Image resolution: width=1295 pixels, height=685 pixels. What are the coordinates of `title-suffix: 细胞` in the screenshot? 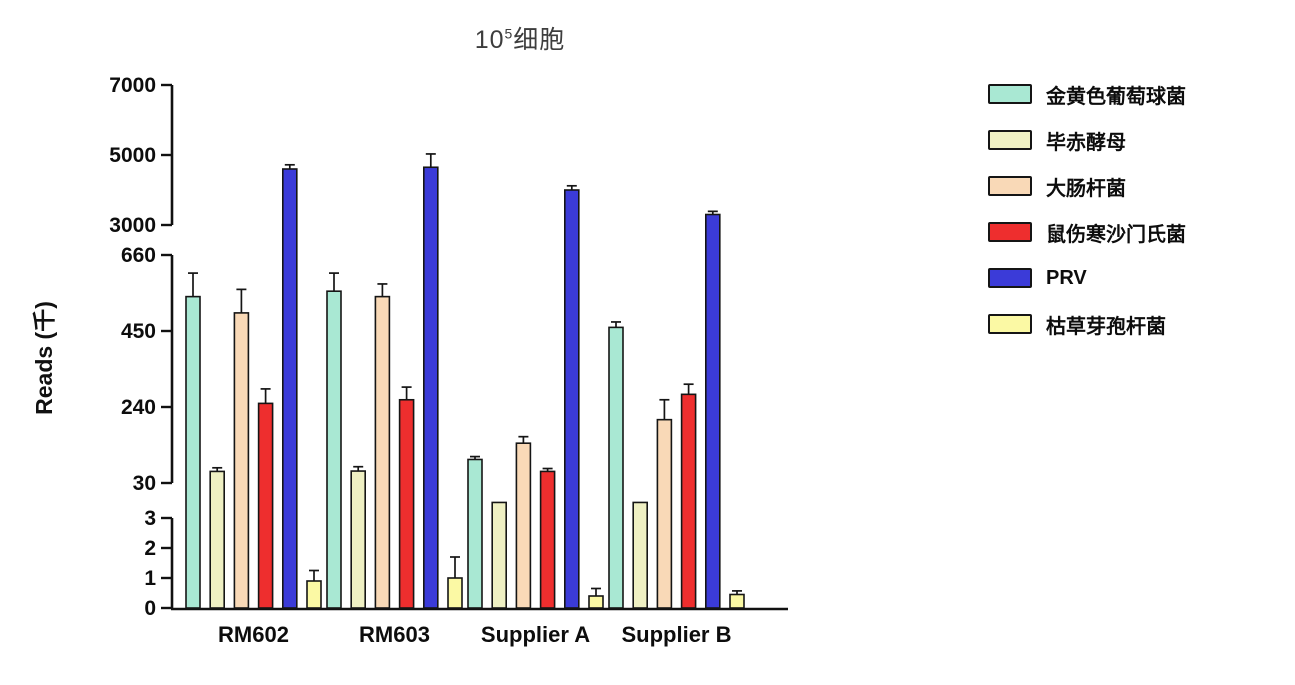 It's located at (539, 40).